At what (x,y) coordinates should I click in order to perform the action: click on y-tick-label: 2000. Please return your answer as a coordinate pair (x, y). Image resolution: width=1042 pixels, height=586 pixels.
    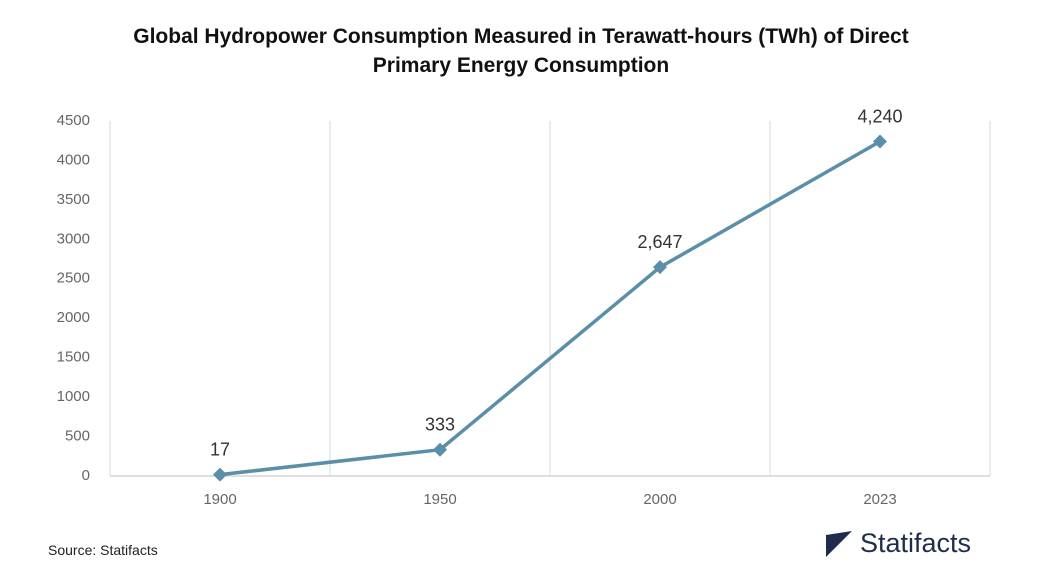
    Looking at the image, I should click on (73, 317).